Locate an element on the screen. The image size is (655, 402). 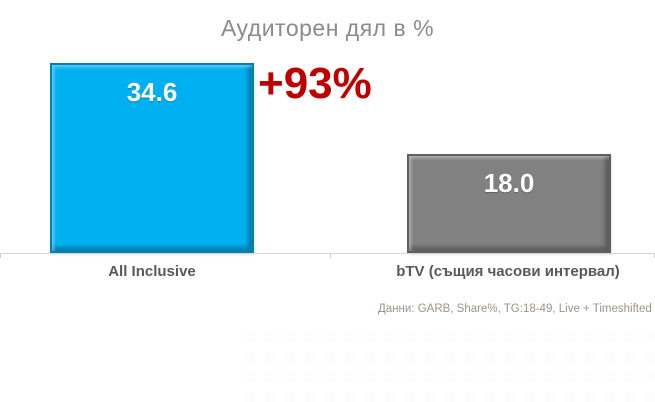
bar-value-btv: 18.0 is located at coordinates (509, 183).